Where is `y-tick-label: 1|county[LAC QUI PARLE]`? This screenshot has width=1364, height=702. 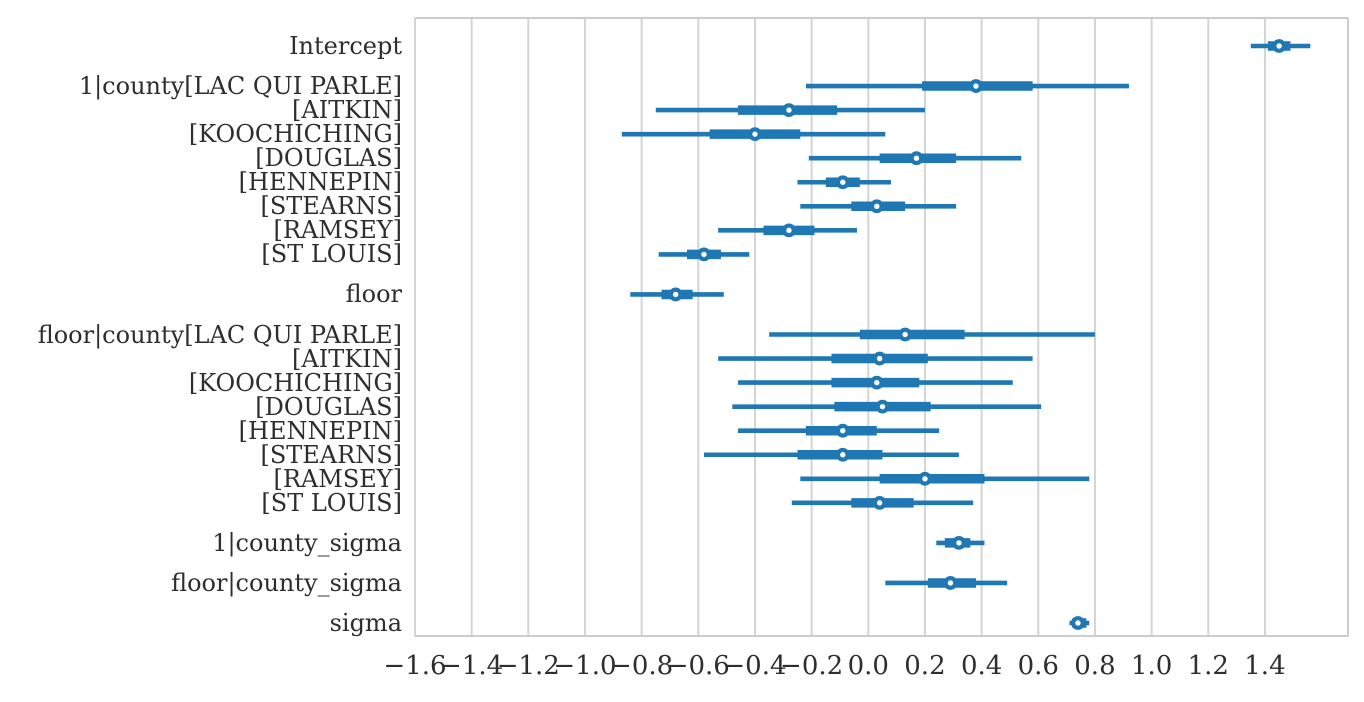
y-tick-label: 1|county[LAC QUI PARLE] is located at coordinates (240, 86).